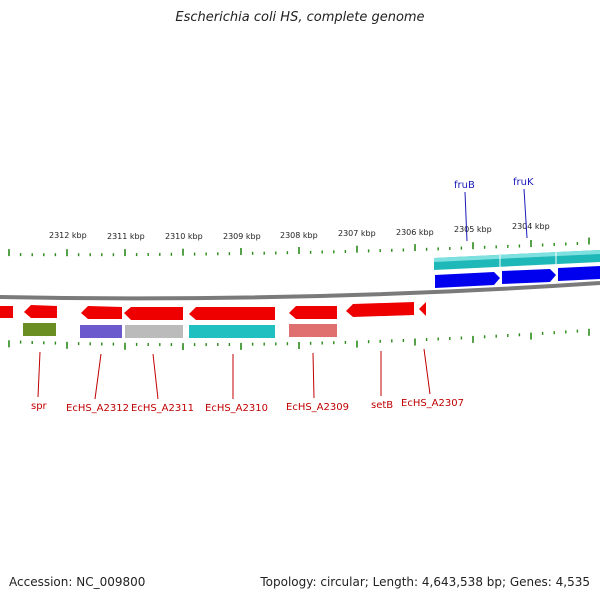 The height and width of the screenshot is (600, 600). What do you see at coordinates (97, 408) in the screenshot?
I see `gene-label-a2312: EcHS_A2312` at bounding box center [97, 408].